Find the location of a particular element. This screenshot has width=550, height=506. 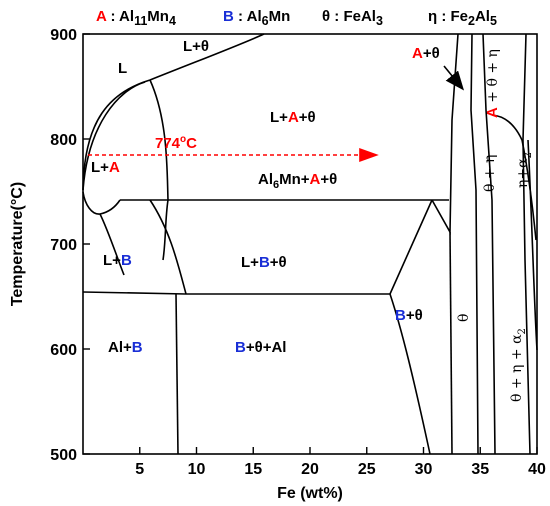

boundary-alpha2 is located at coordinates (532, 245).